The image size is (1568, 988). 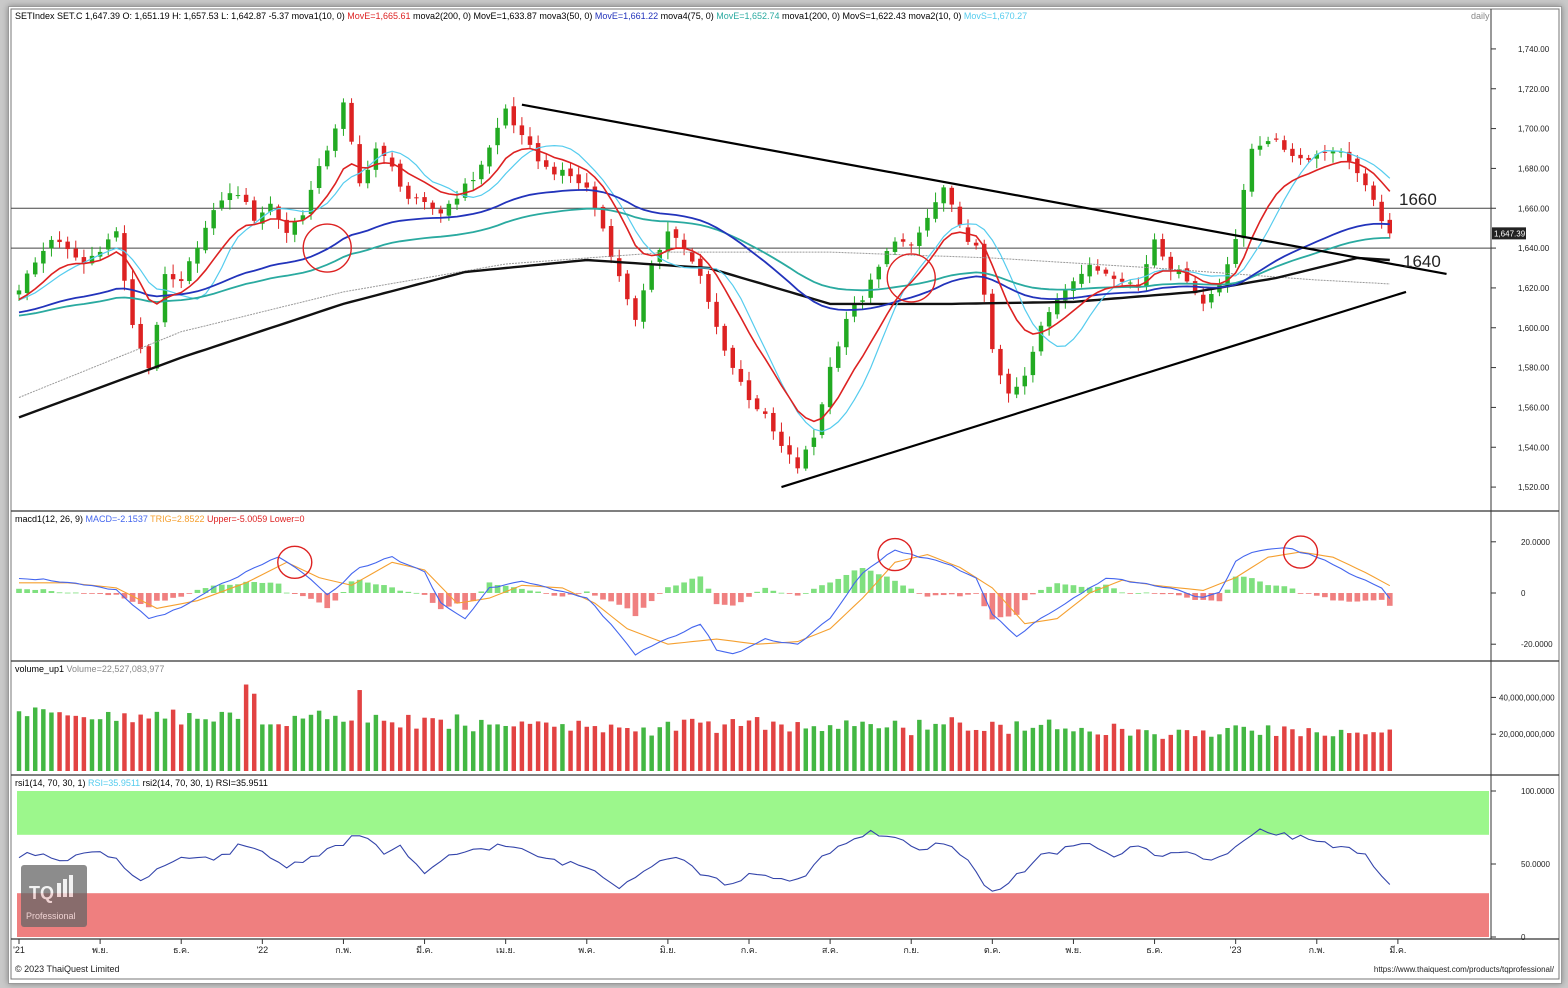 I want to click on macd-trigger-line, so click(x=705, y=598).